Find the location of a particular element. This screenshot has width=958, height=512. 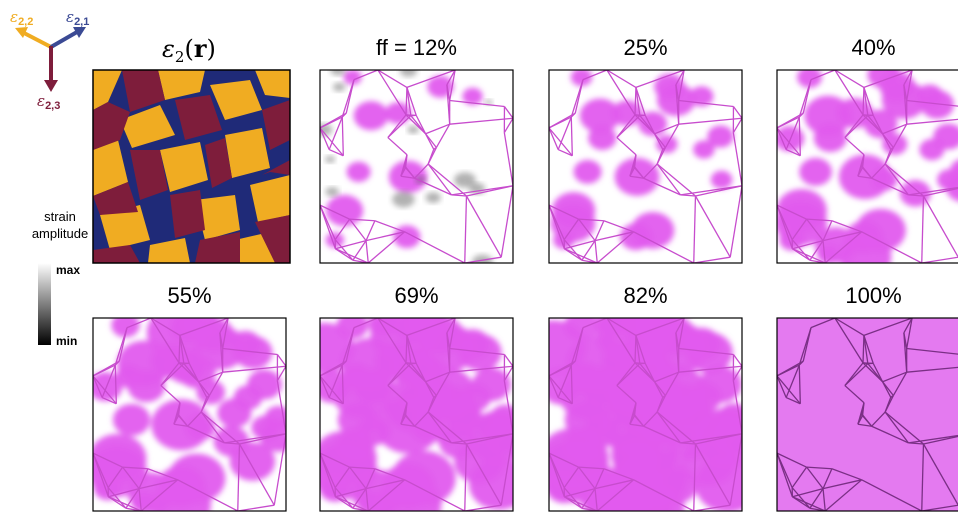

panel-7: 100% is located at coordinates (867, 397).